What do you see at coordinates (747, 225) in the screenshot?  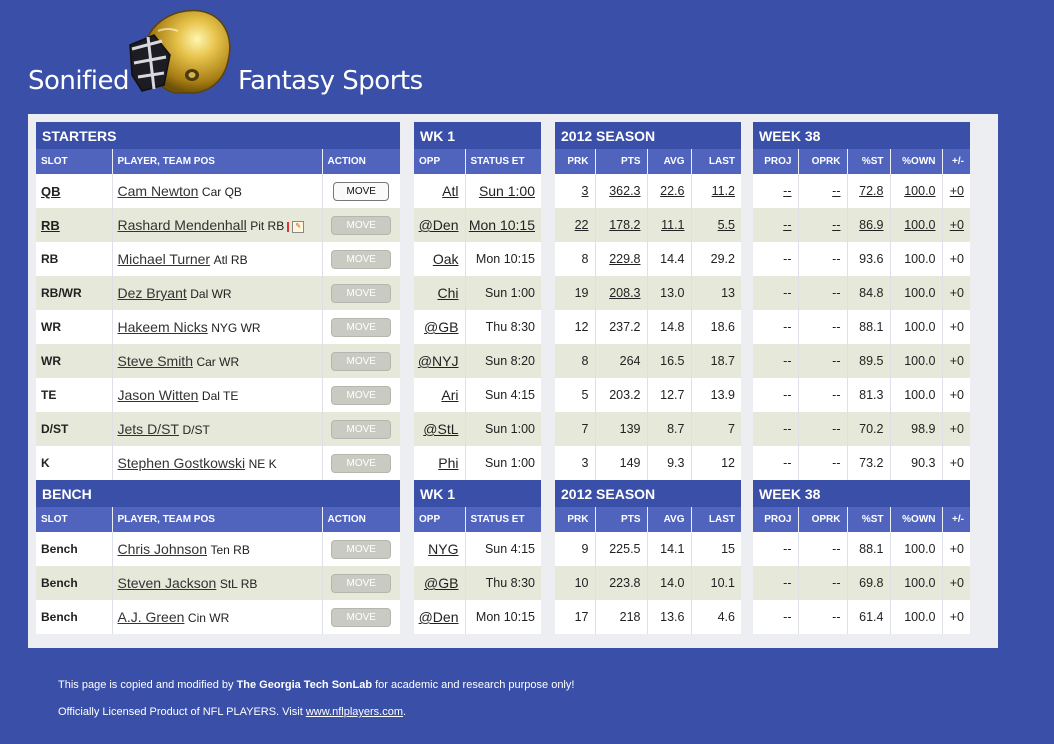 I see `column-gap` at bounding box center [747, 225].